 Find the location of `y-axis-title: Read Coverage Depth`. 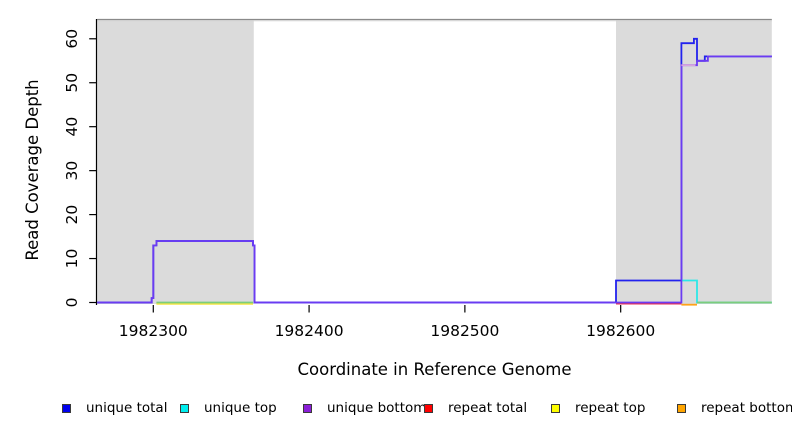

y-axis-title: Read Coverage Depth is located at coordinates (32, 170).